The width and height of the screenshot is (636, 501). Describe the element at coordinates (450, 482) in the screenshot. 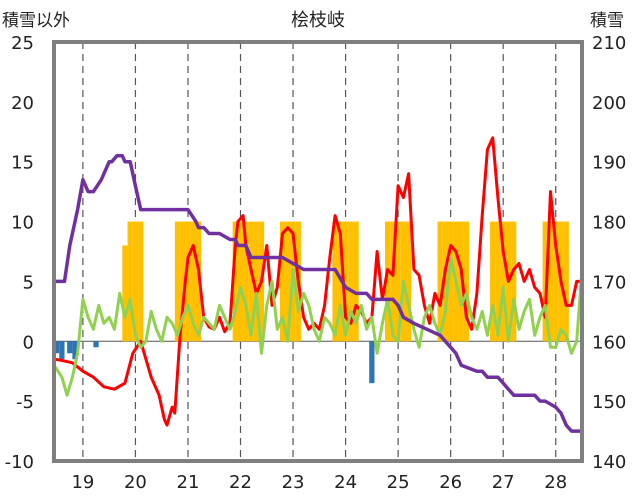

I see `x-tick-label: 26` at that location.